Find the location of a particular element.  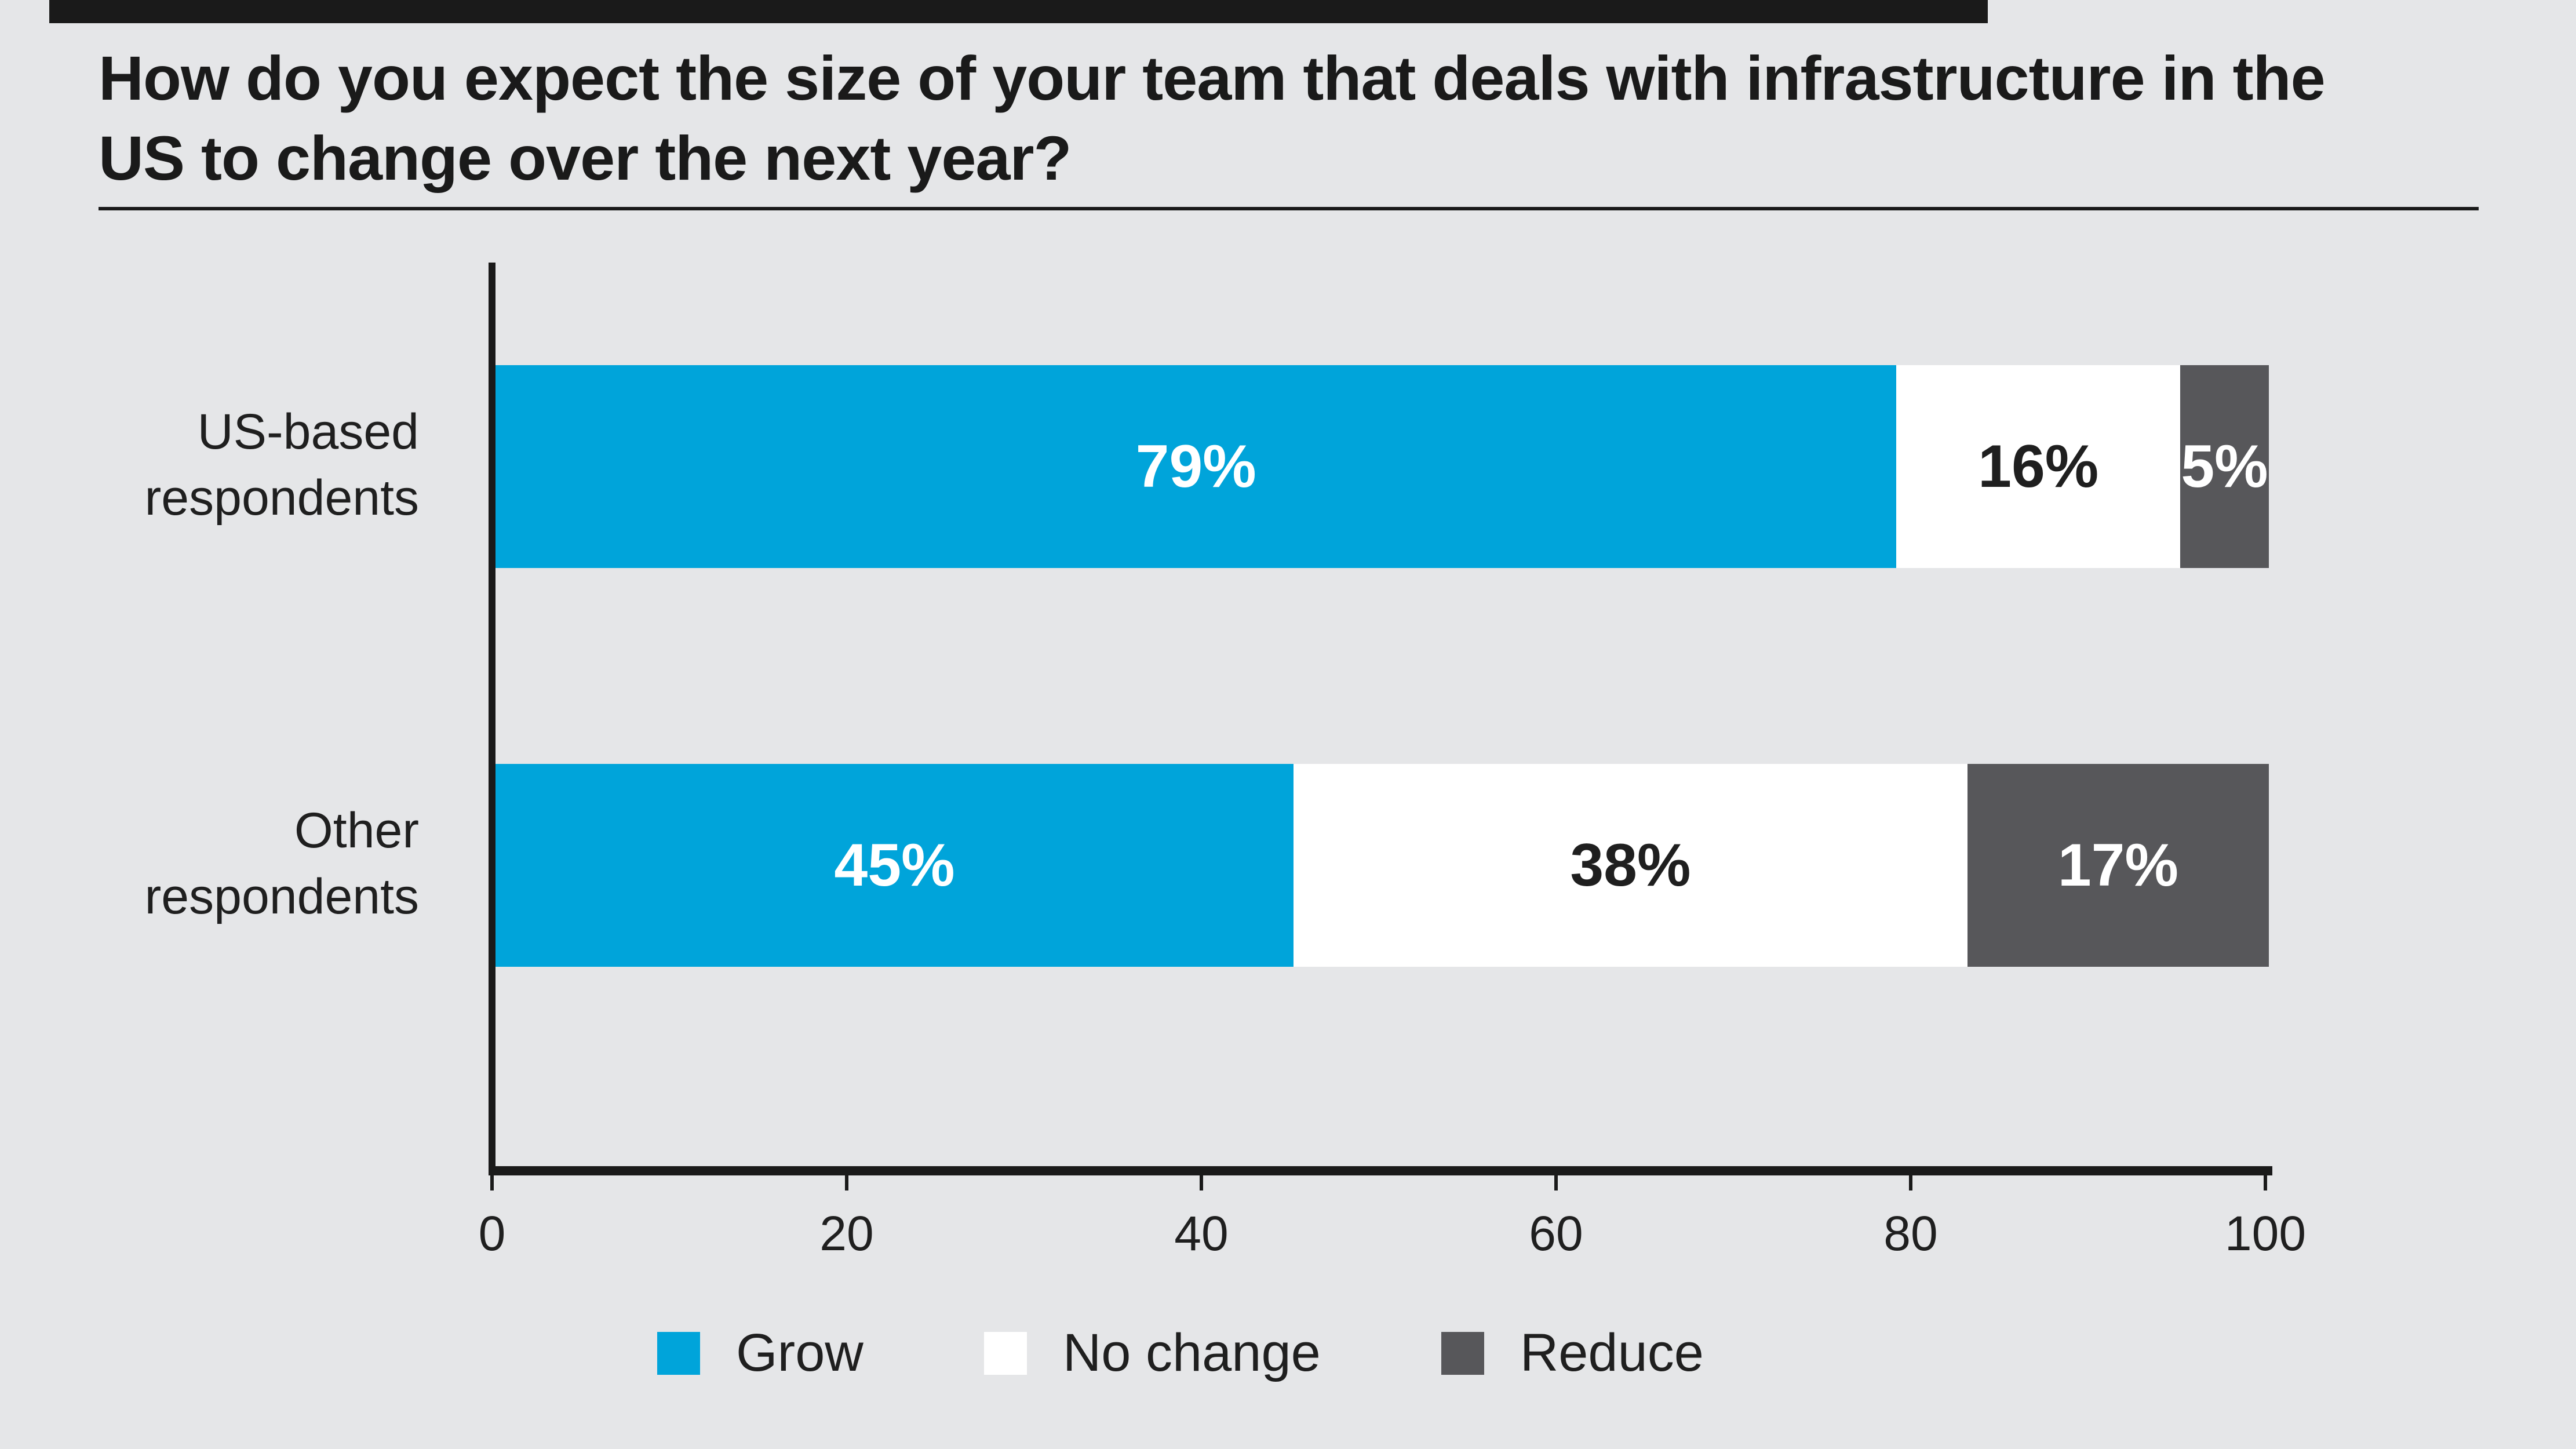

x-axis-tick-label-40: 40 is located at coordinates (1201, 1233).